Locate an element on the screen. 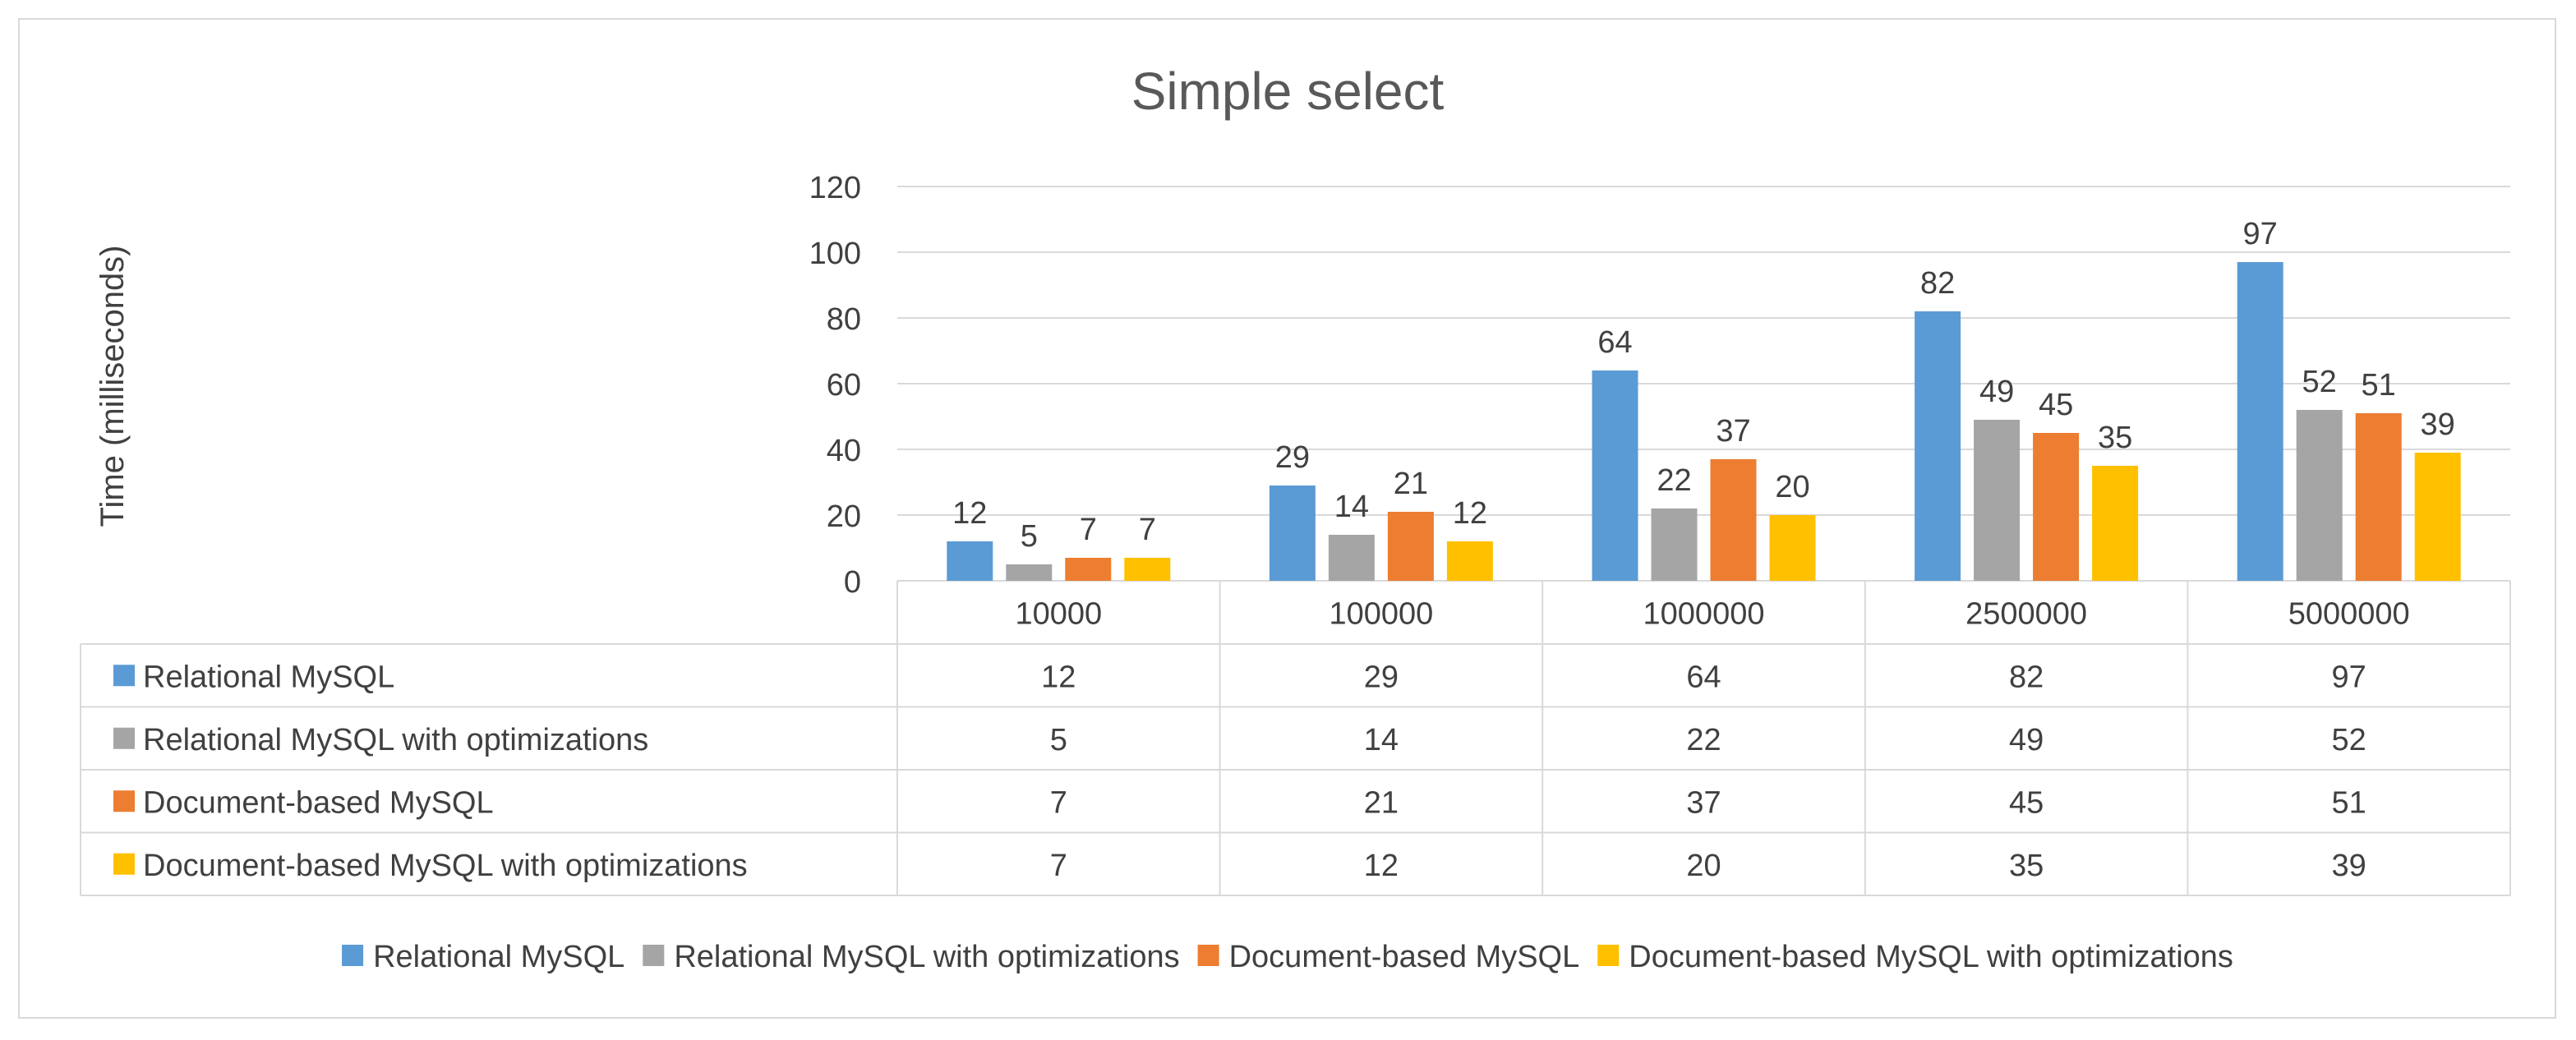  table-value: 20 is located at coordinates (1703, 866).